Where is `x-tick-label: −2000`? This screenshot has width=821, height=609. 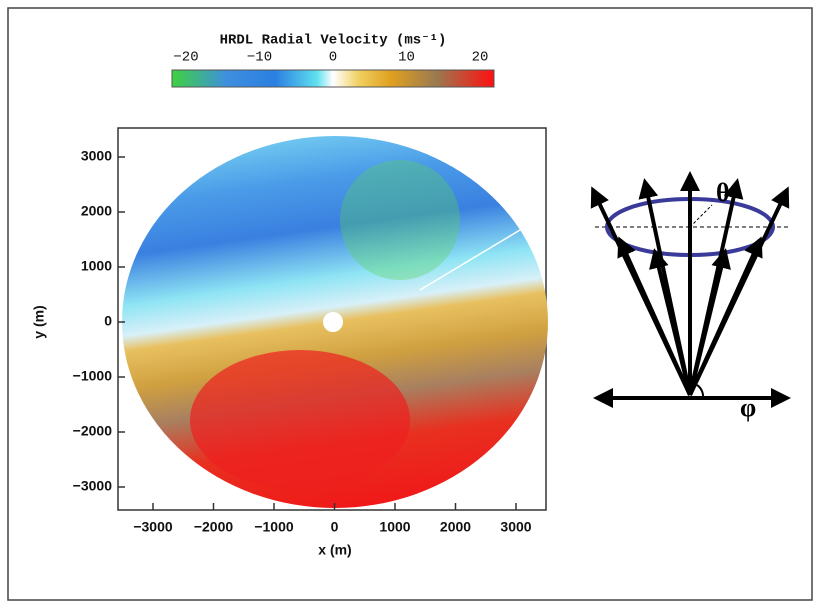 x-tick-label: −2000 is located at coordinates (214, 527).